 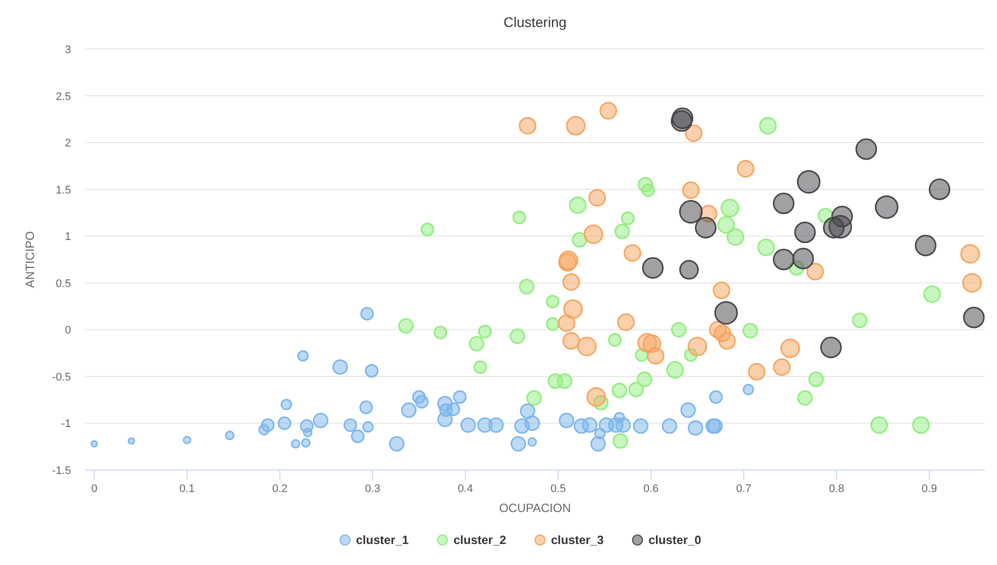 What do you see at coordinates (67, 330) in the screenshot?
I see `y-tick-label: 0` at bounding box center [67, 330].